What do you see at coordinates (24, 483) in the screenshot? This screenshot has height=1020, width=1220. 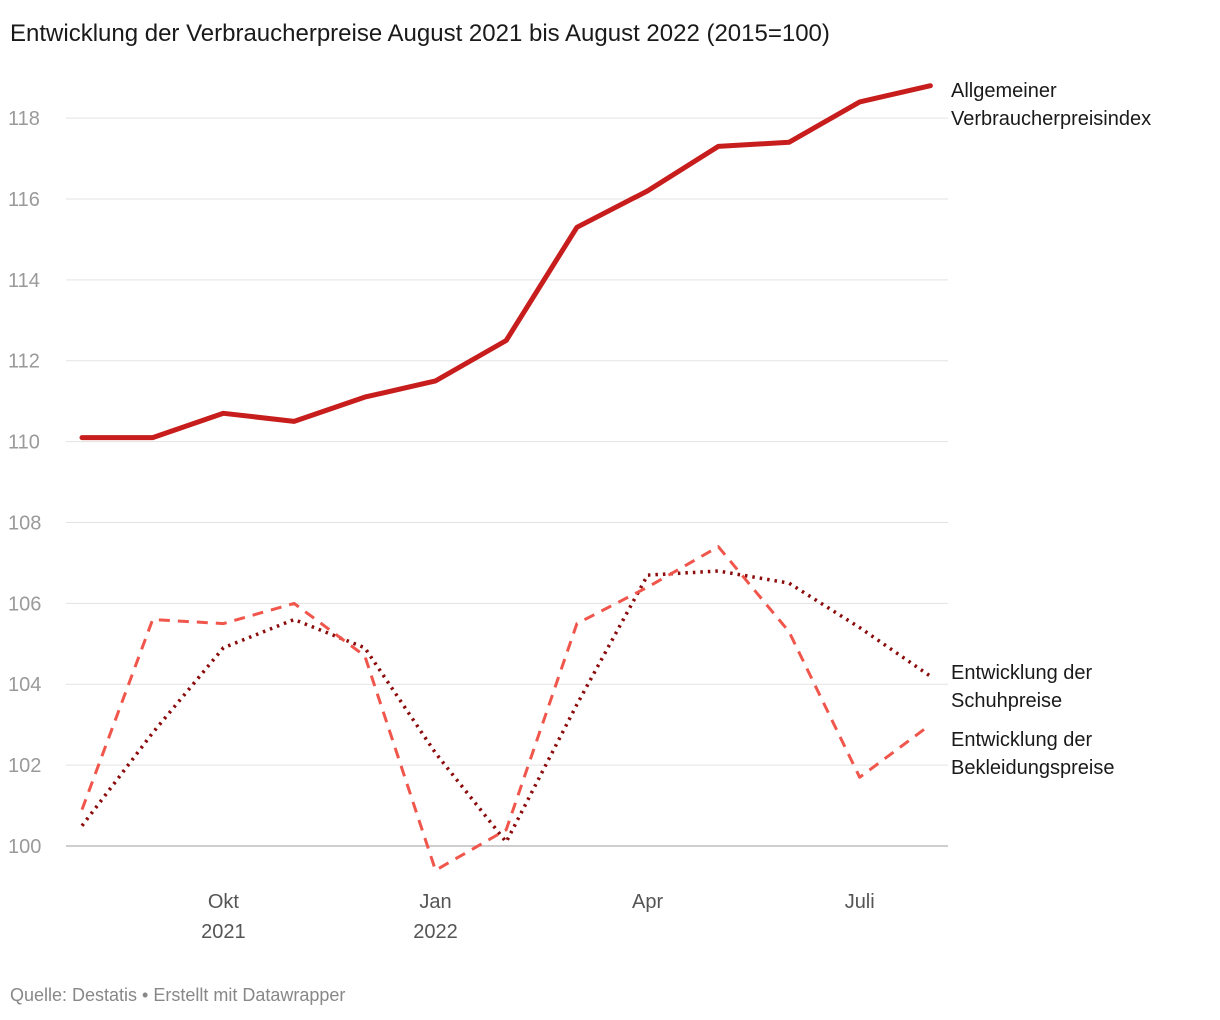 I see `y-axis: 100 102 104 106 108 110 112 114 116 118` at bounding box center [24, 483].